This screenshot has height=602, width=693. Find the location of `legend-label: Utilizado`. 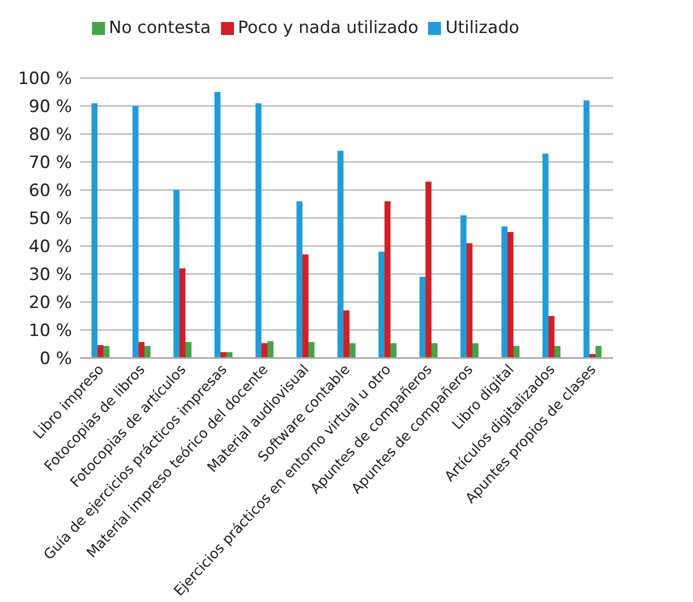

legend-label: Utilizado is located at coordinates (482, 28).